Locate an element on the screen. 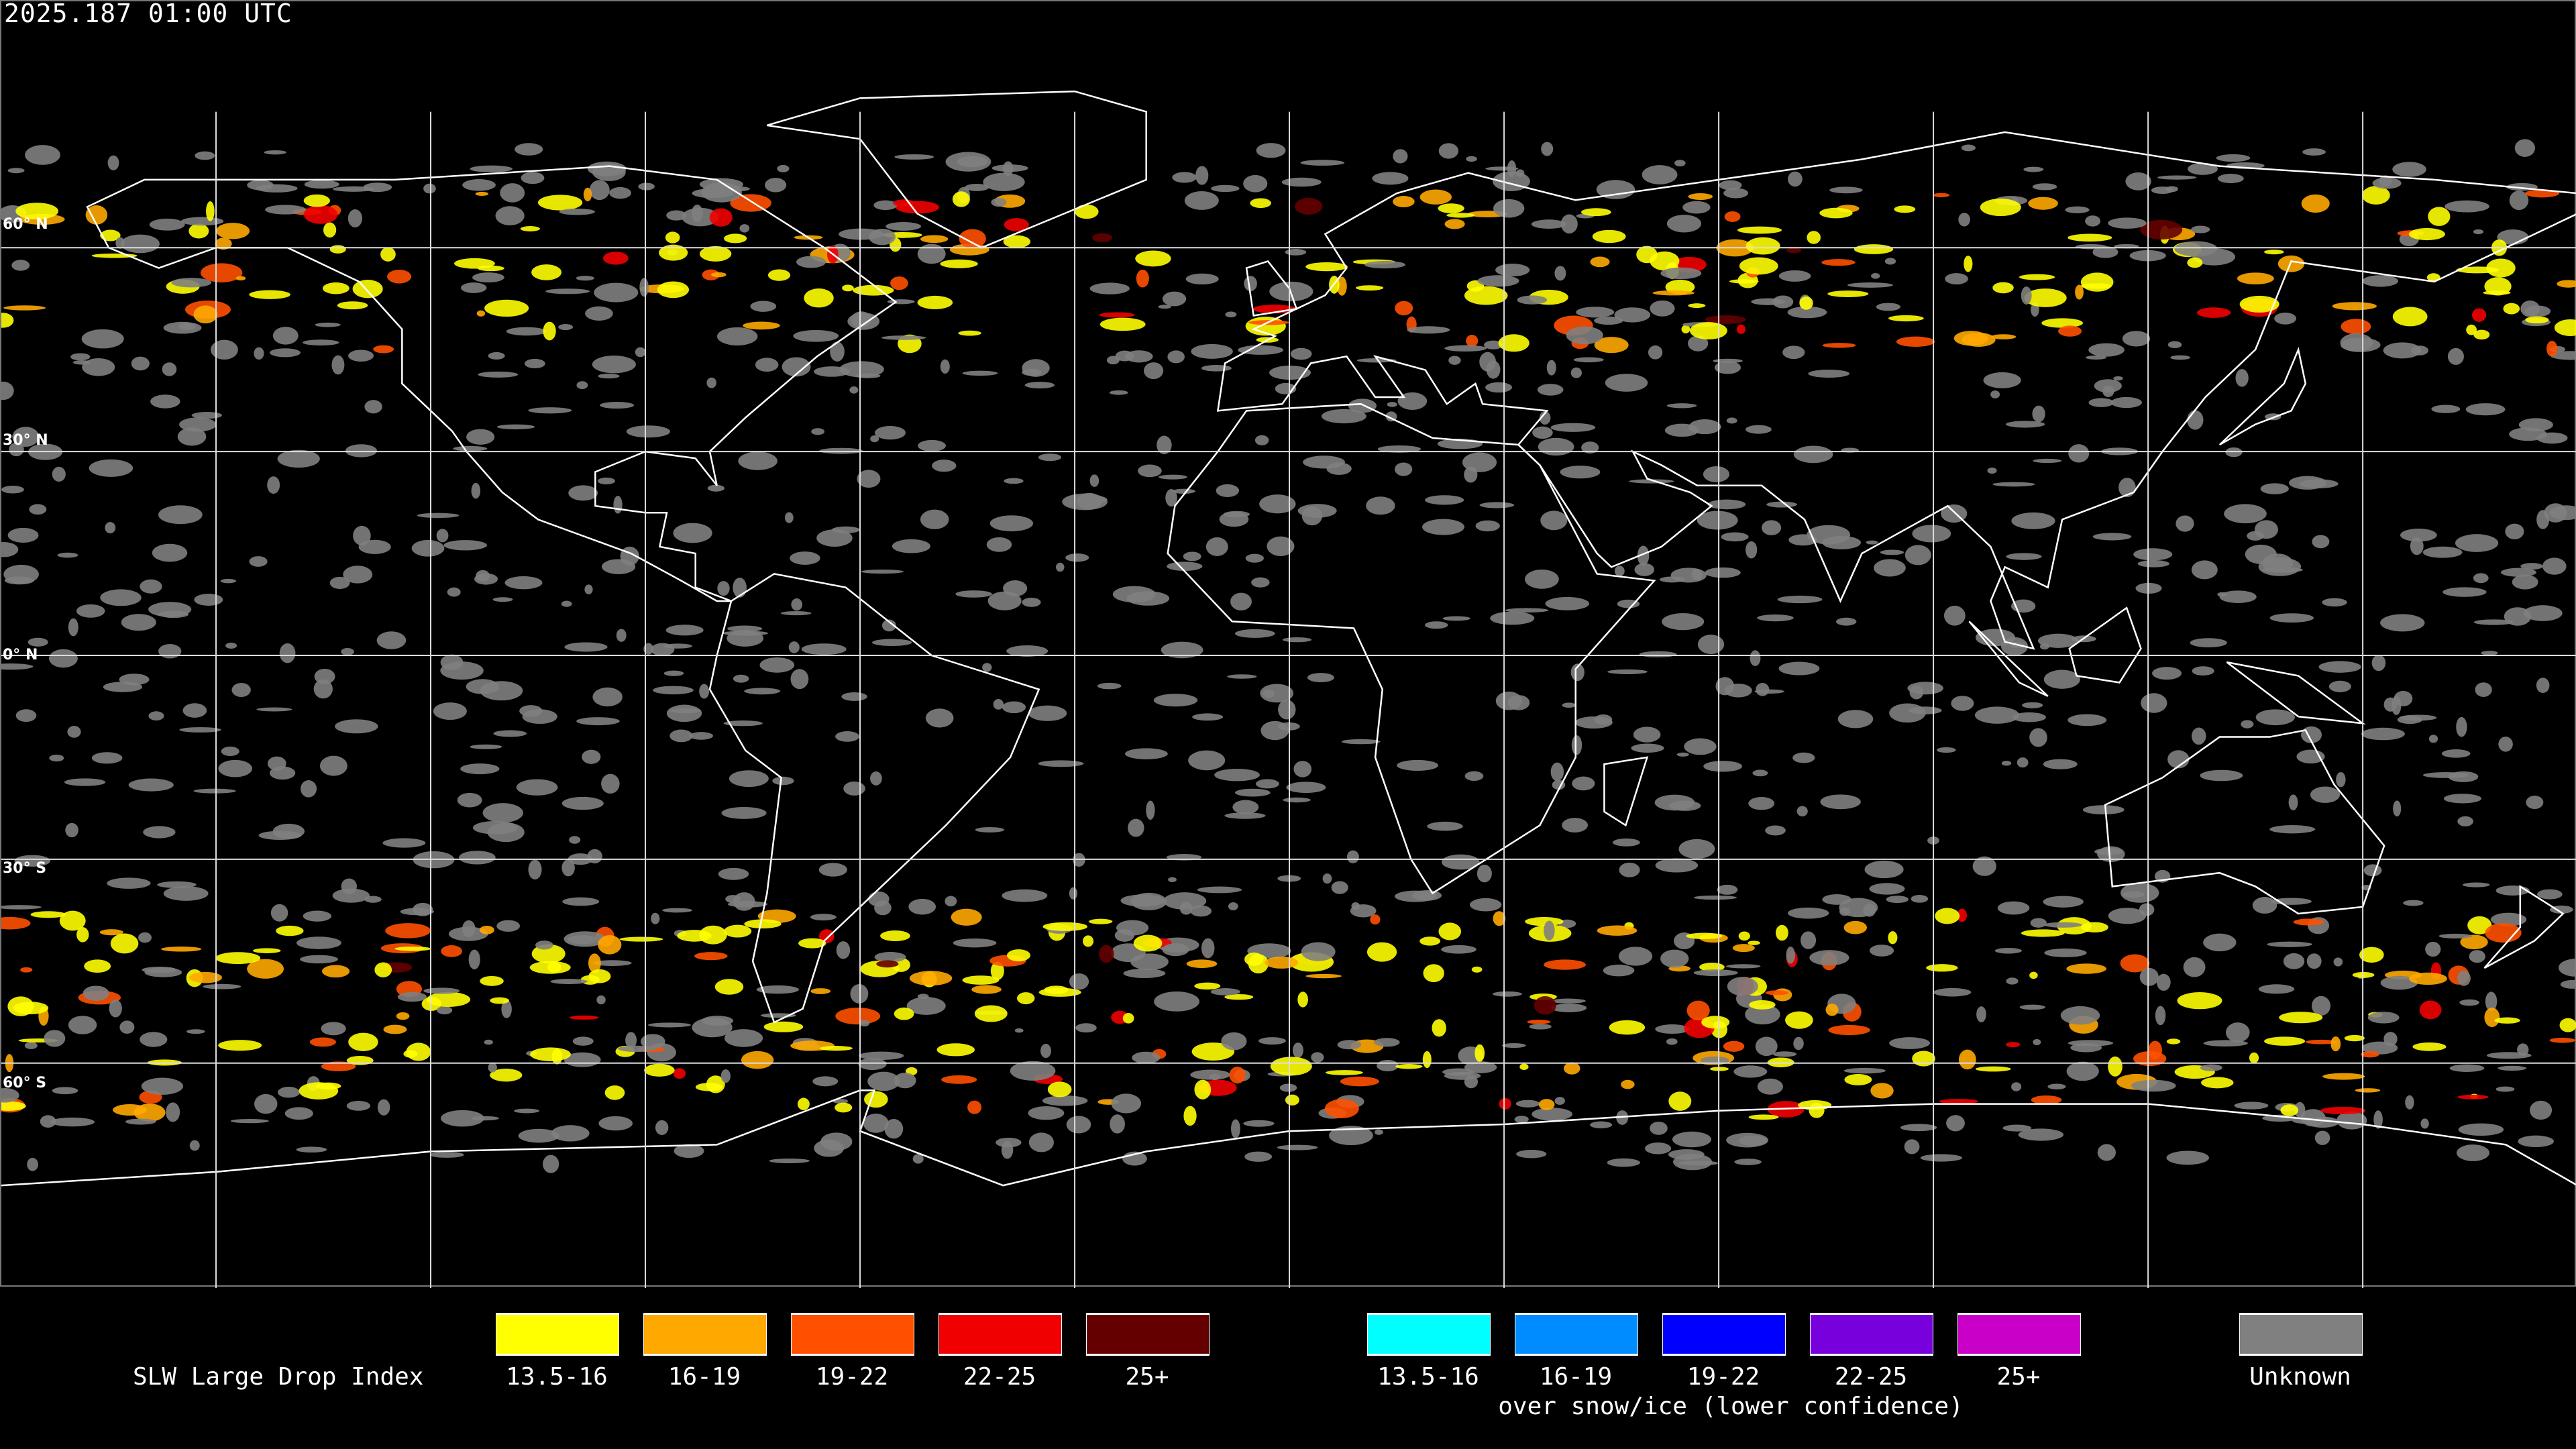 The height and width of the screenshot is (1449, 2576). swatch-unknown is located at coordinates (2301, 1334).